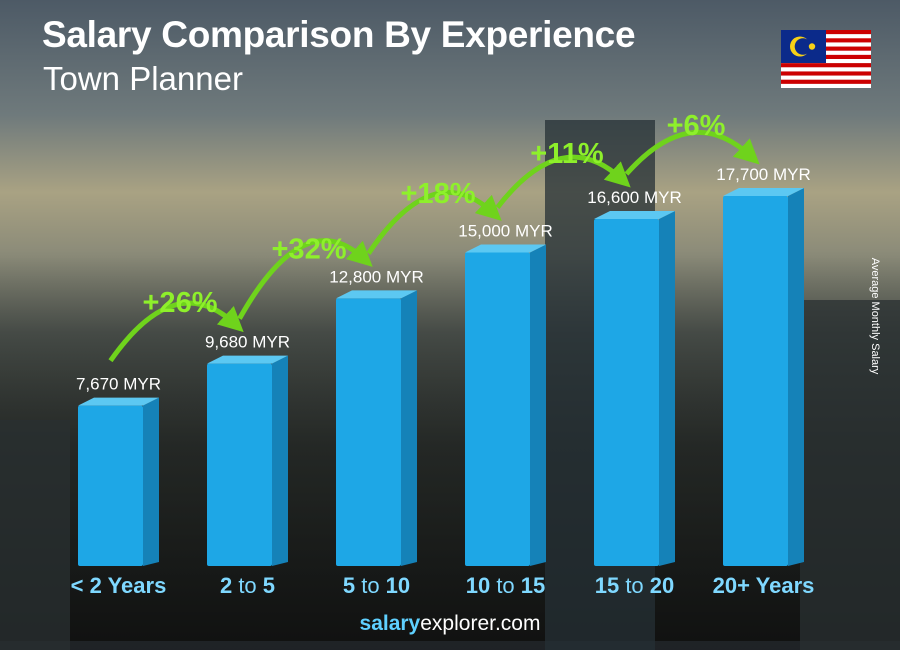  Describe the element at coordinates (763, 174) in the screenshot. I see `value-label: 17,700 MYR` at that location.